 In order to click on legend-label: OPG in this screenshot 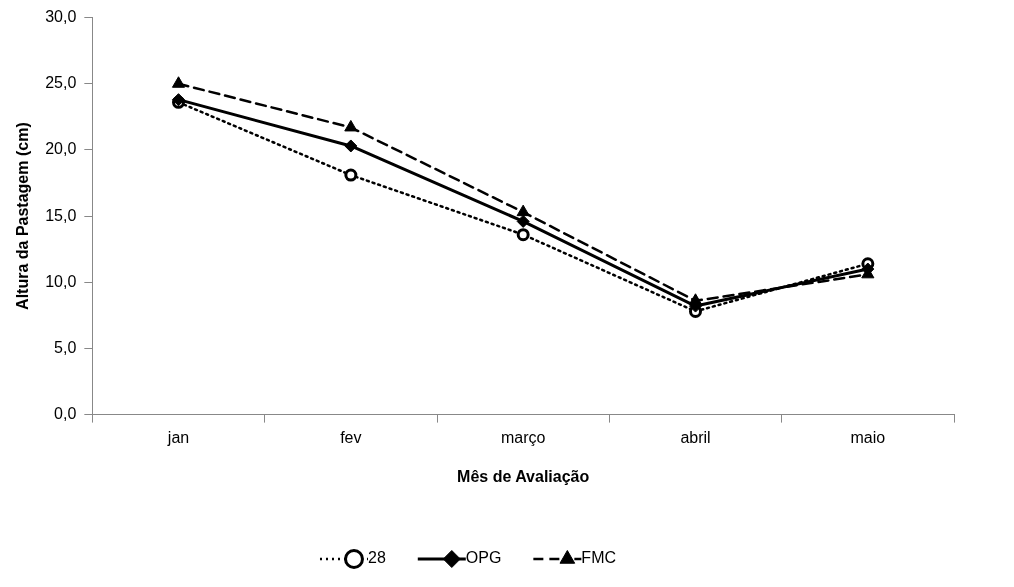, I will do `click(483, 558)`.